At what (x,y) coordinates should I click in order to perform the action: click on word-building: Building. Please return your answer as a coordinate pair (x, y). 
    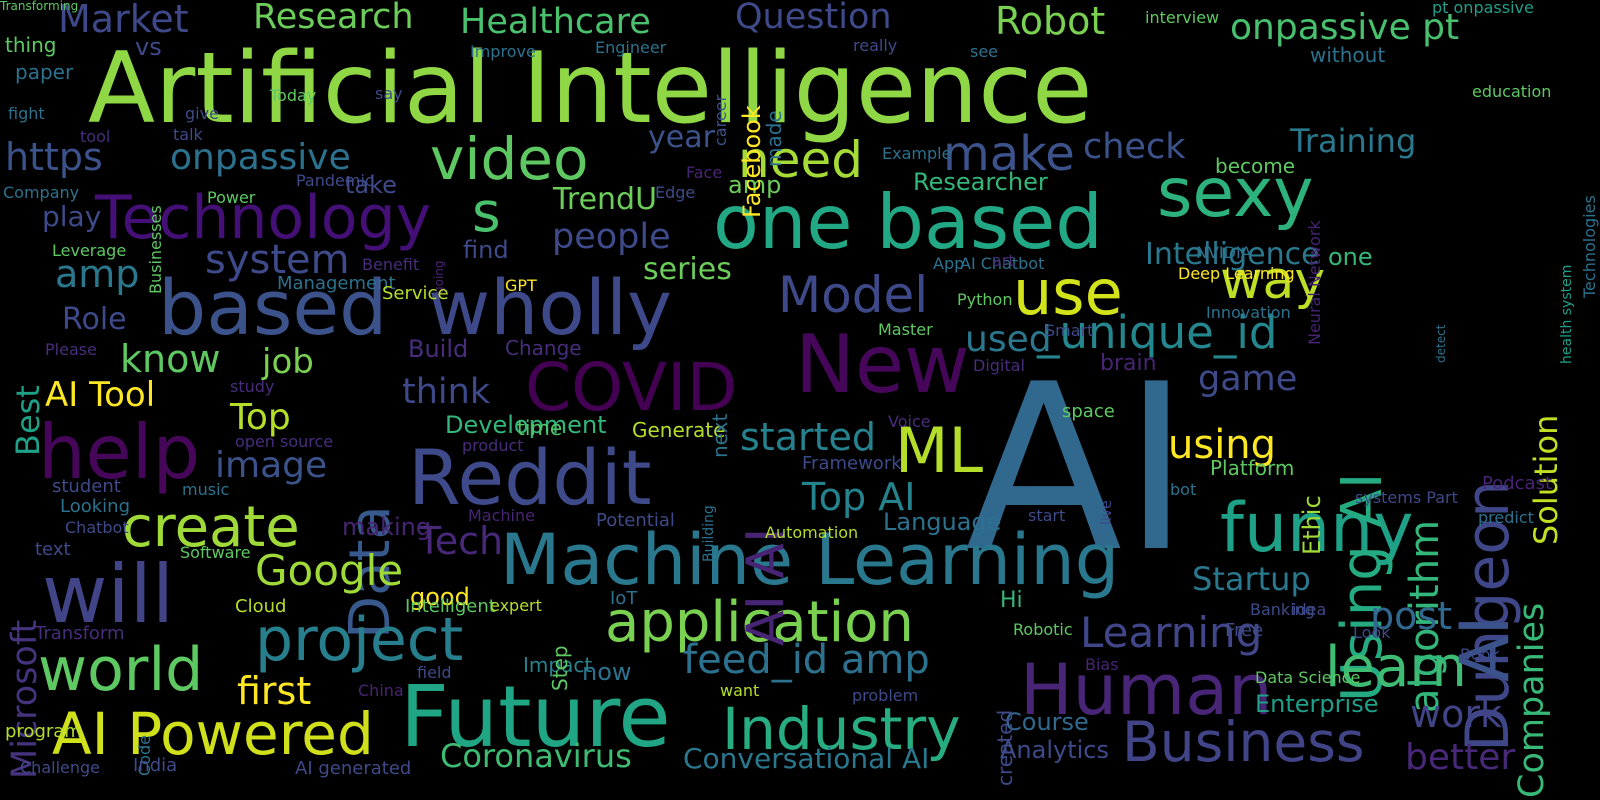
    Looking at the image, I should click on (709, 533).